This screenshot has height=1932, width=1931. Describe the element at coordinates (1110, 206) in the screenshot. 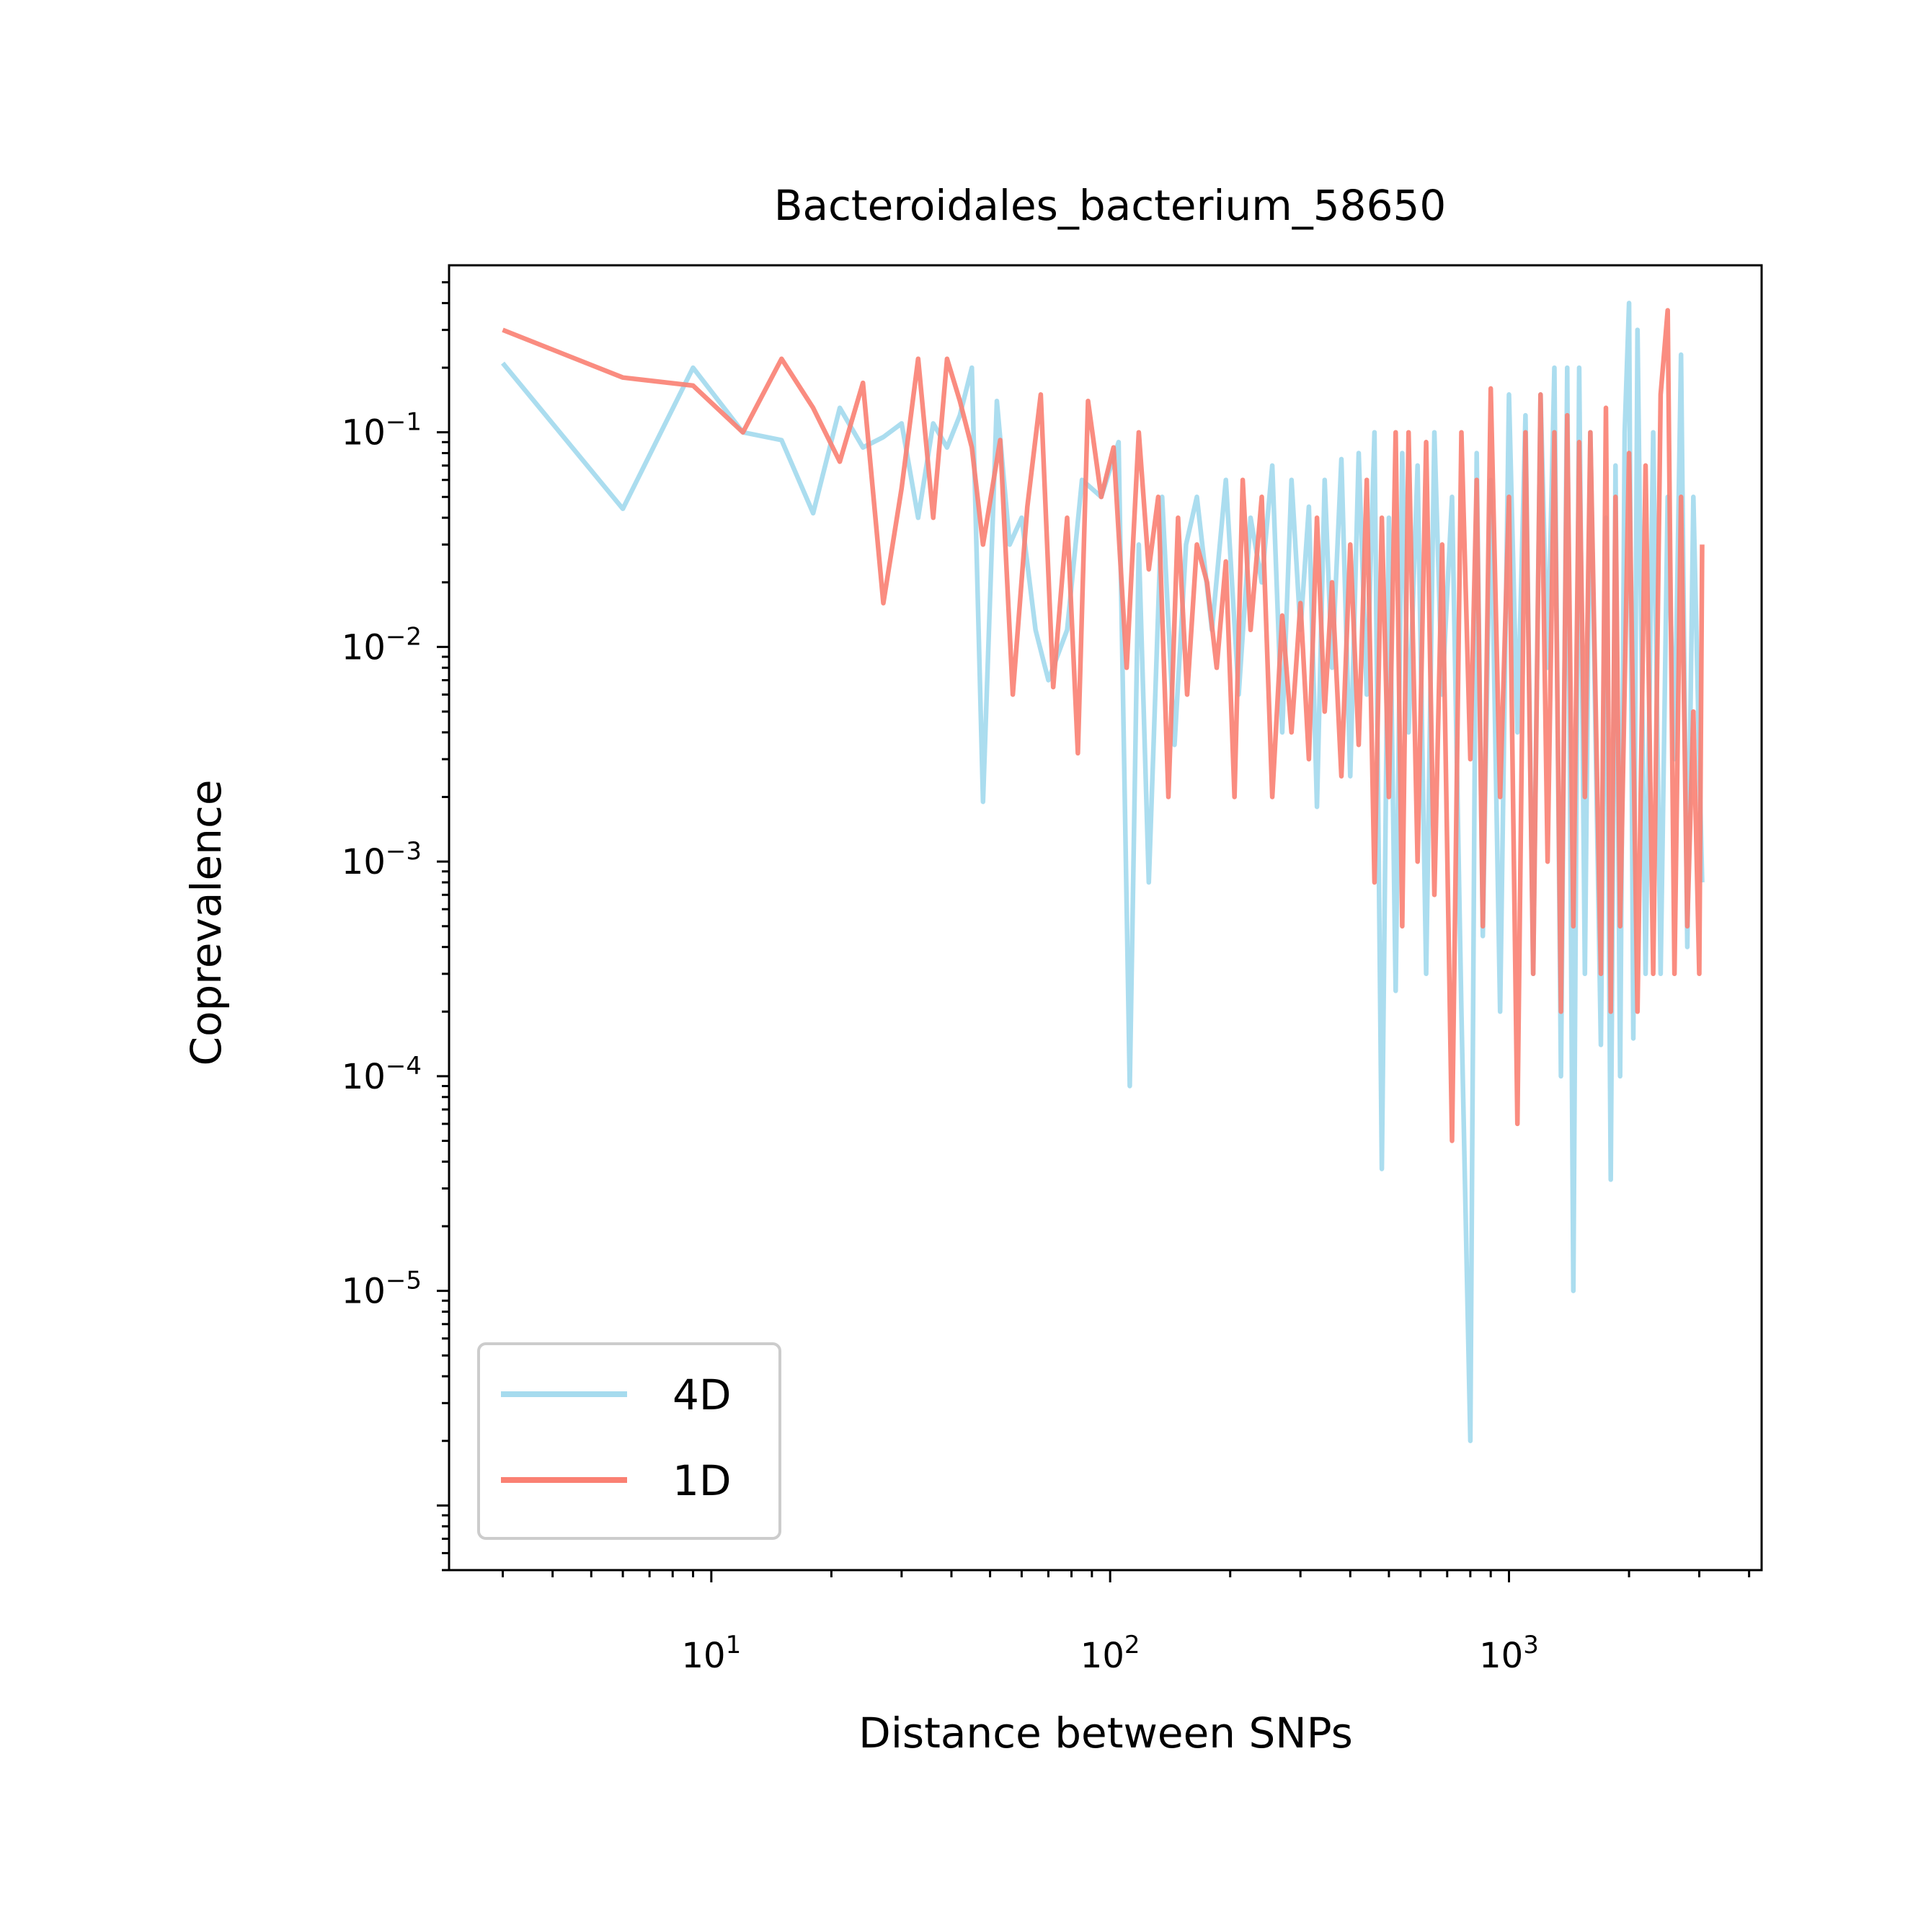

I see `chart-title: Bacteroidales_bacterium_58650` at that location.